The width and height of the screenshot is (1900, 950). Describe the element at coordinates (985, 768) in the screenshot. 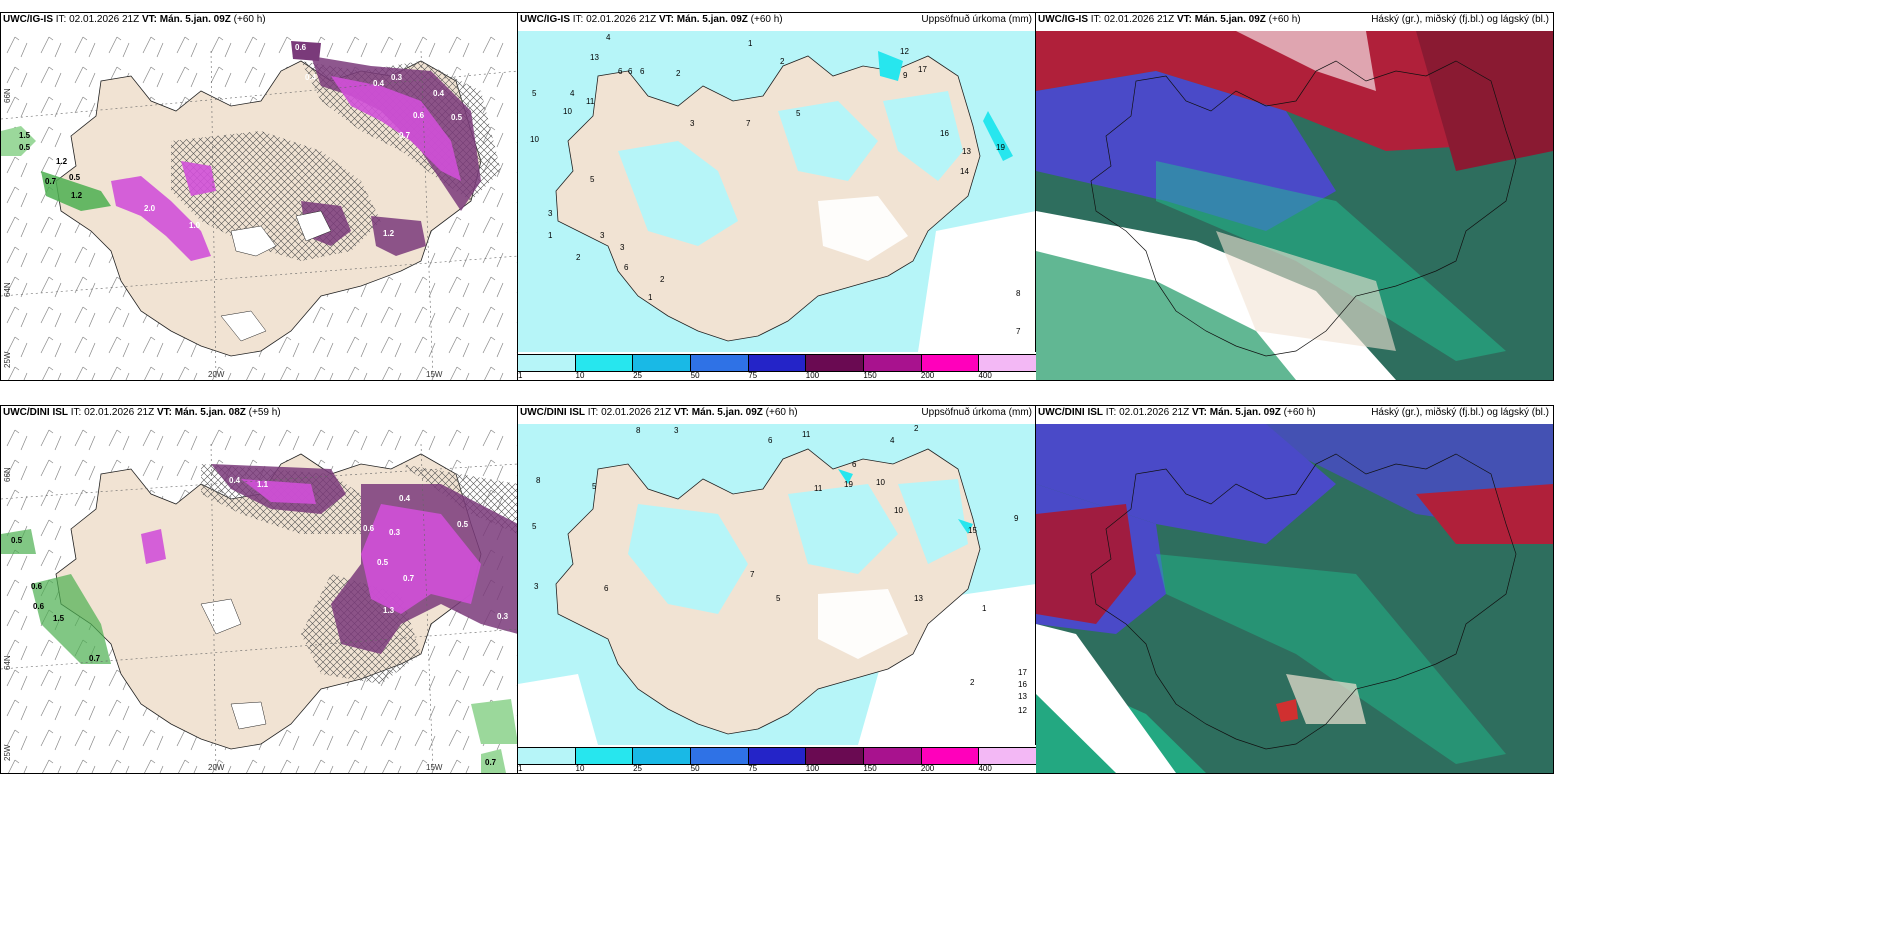

I see `legend-tick-label: 400` at that location.